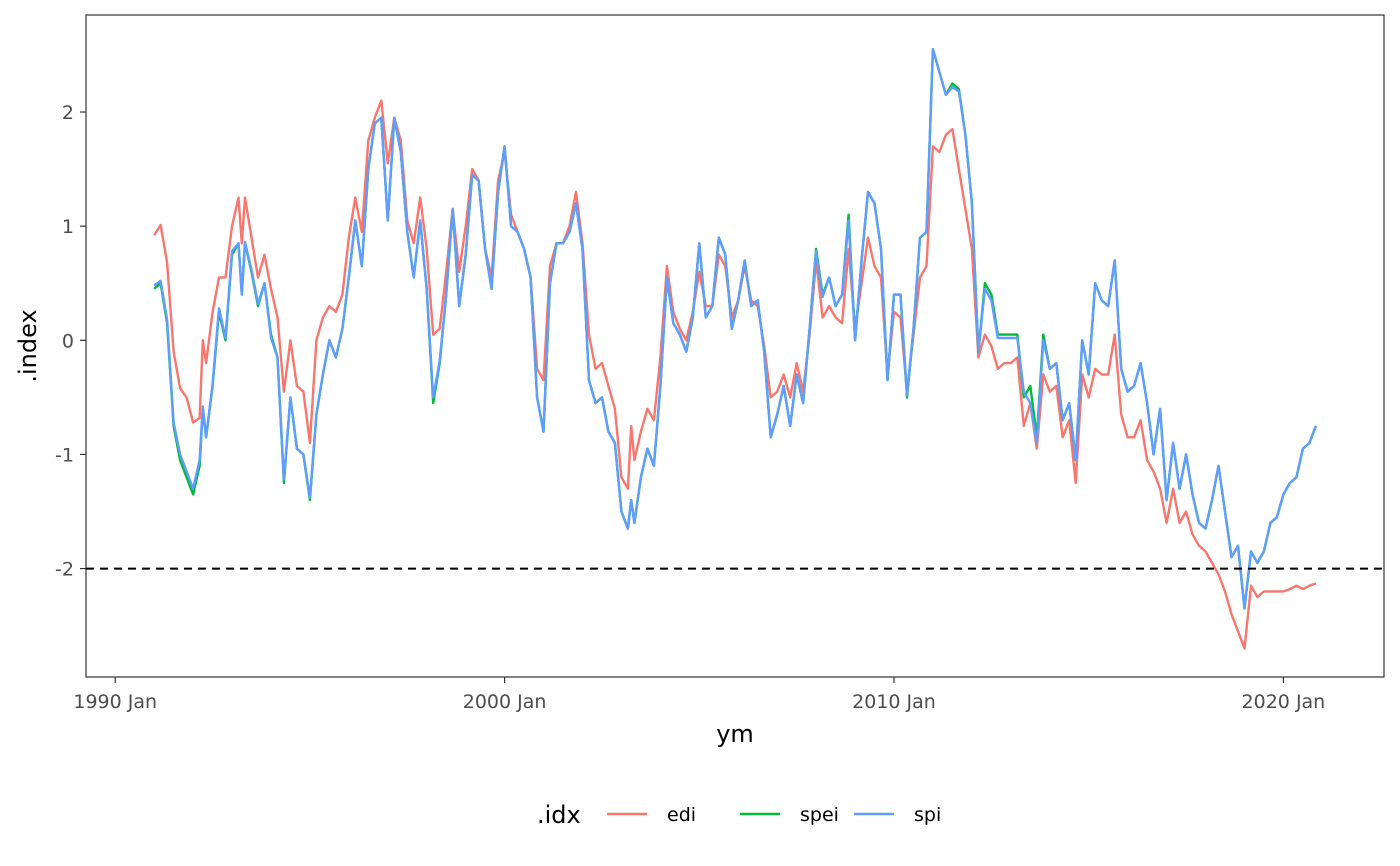 The height and width of the screenshot is (866, 1400). What do you see at coordinates (68, 227) in the screenshot?
I see `y-tick-label: 1` at bounding box center [68, 227].